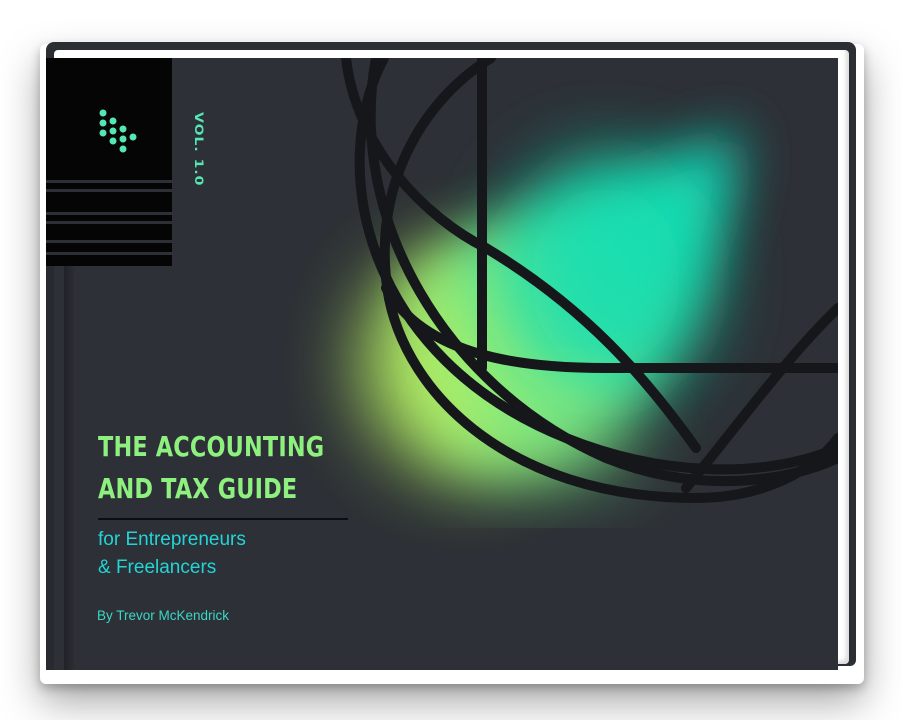  Describe the element at coordinates (211, 468) in the screenshot. I see `book-title: THE ACCOUNTING AND TAX GUIDE` at that location.